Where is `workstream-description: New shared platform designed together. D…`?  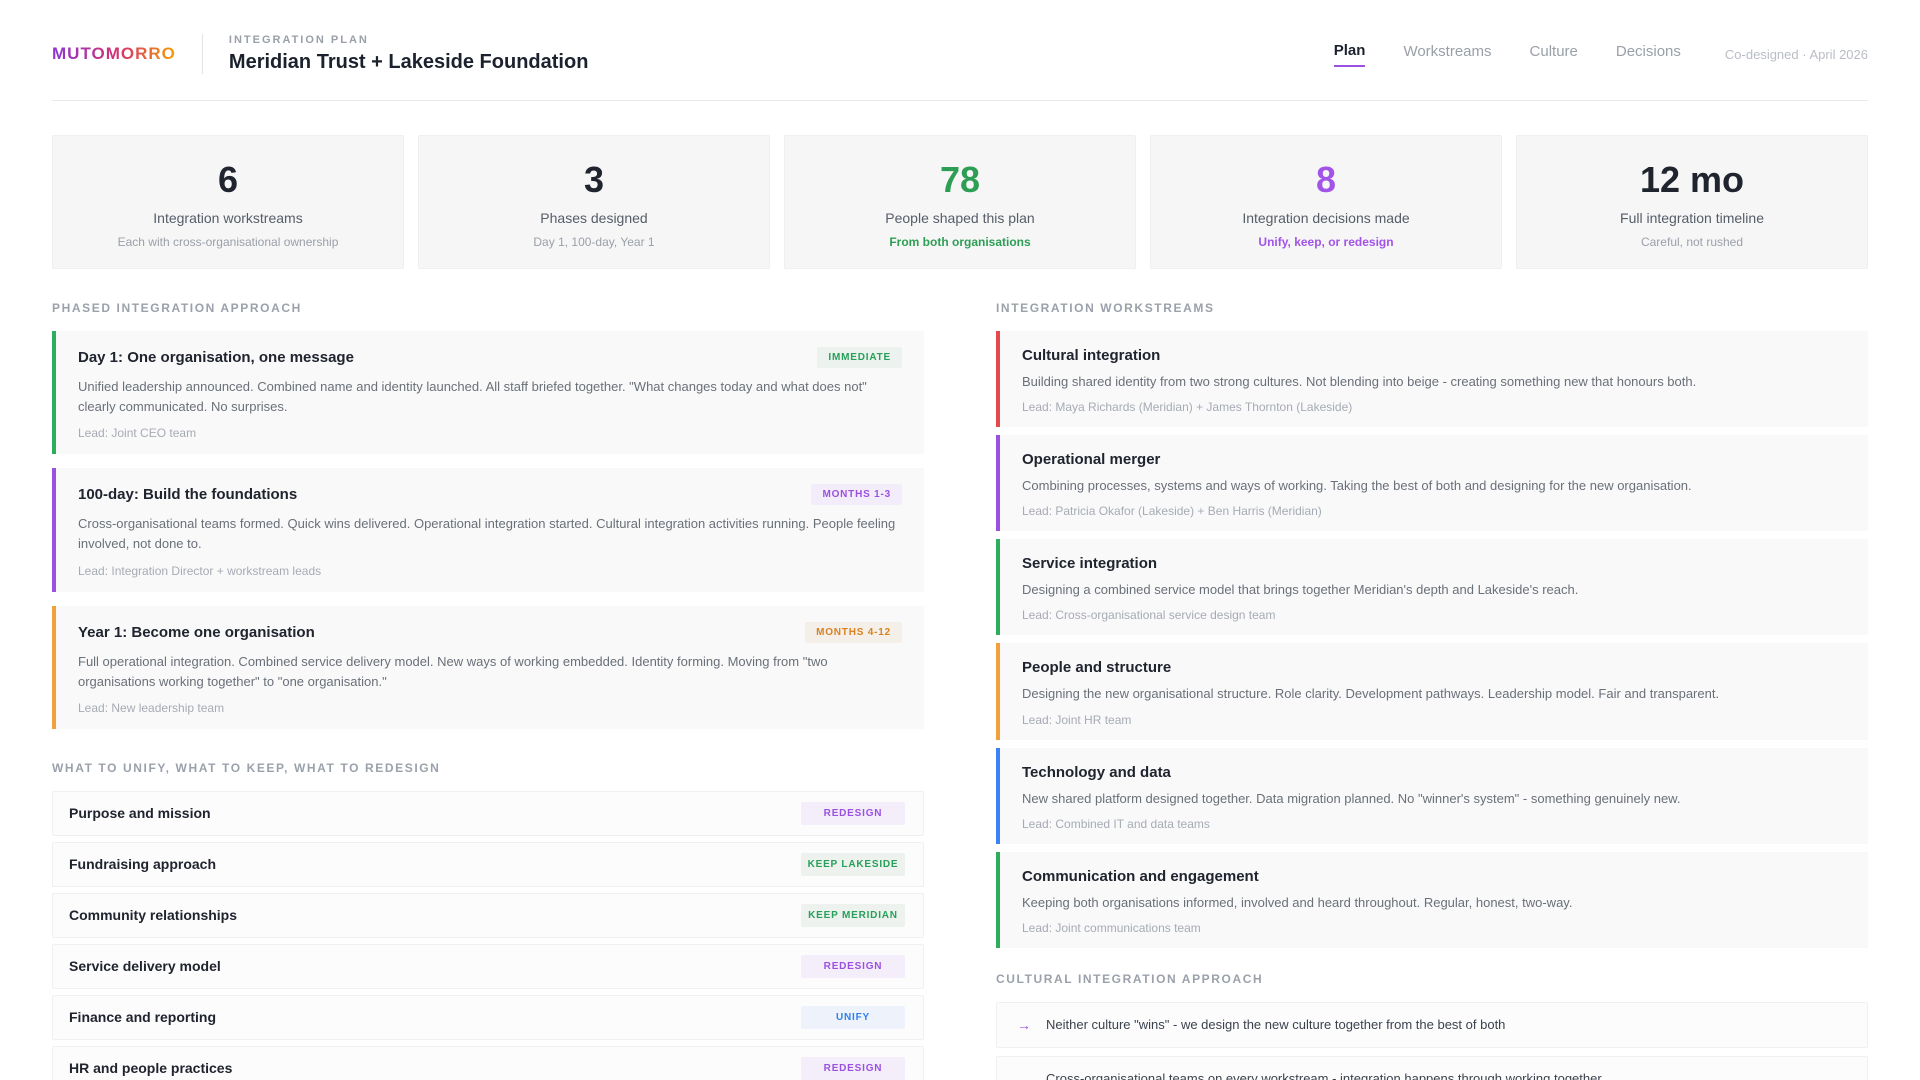
workstream-description: New shared platform designed together. D… is located at coordinates (1351, 798).